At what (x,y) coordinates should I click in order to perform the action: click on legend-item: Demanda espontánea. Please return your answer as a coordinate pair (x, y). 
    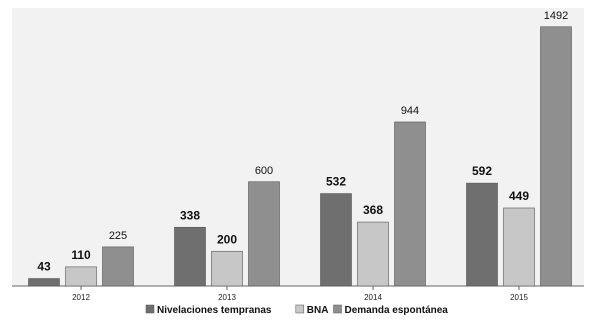
    Looking at the image, I should click on (391, 310).